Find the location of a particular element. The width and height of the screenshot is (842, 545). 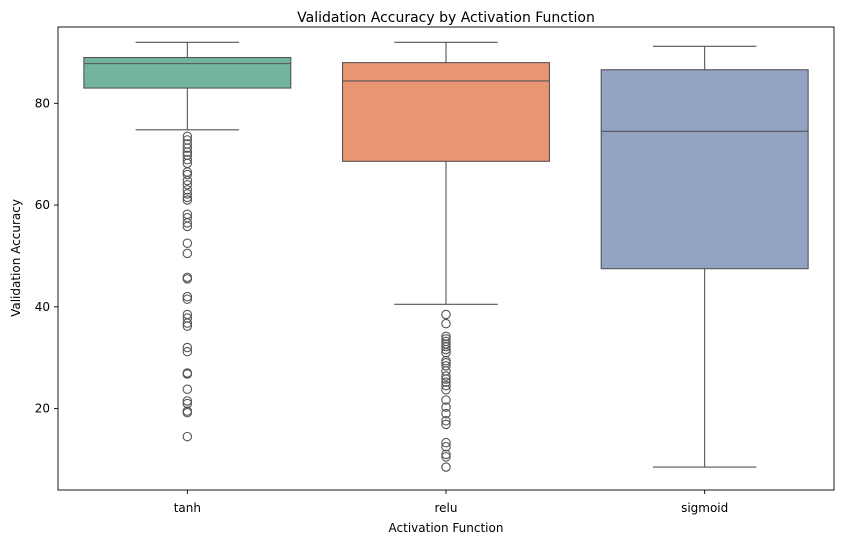

x-axis: tanh relu sigmoid is located at coordinates (451, 502).